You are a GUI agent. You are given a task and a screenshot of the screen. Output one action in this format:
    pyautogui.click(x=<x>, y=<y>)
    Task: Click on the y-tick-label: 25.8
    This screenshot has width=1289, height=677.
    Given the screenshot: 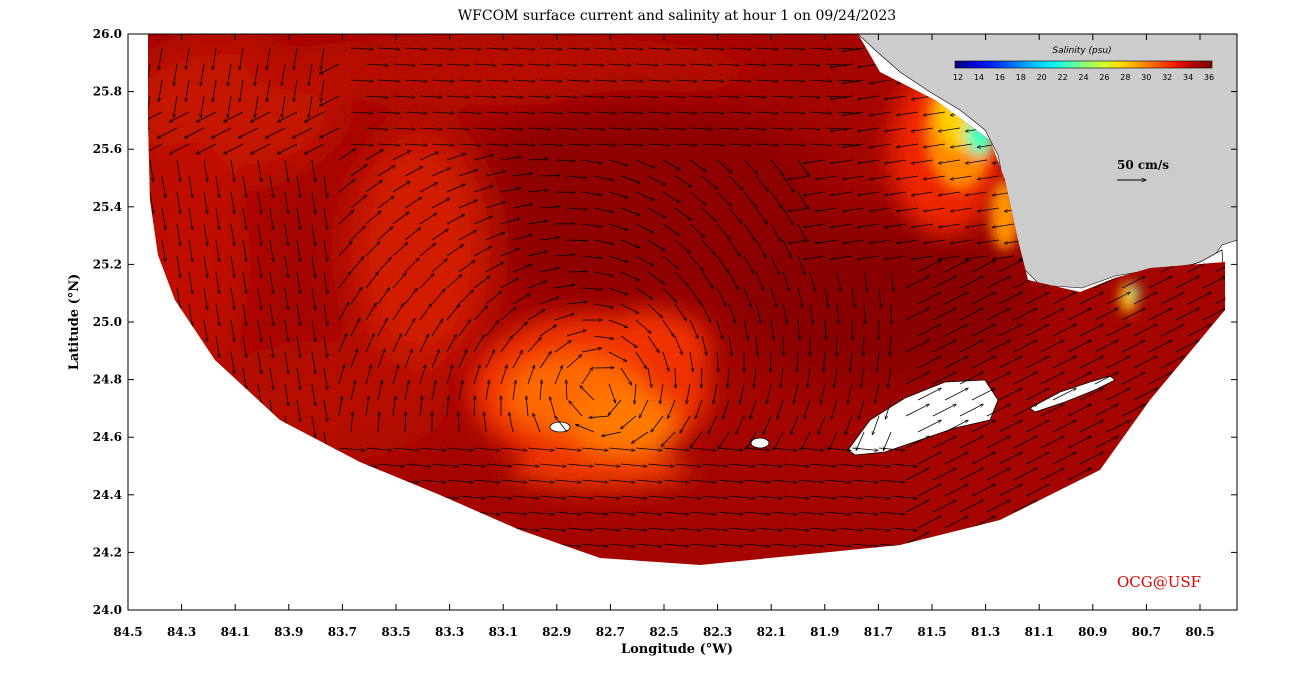 What is the action you would take?
    pyautogui.click(x=107, y=92)
    